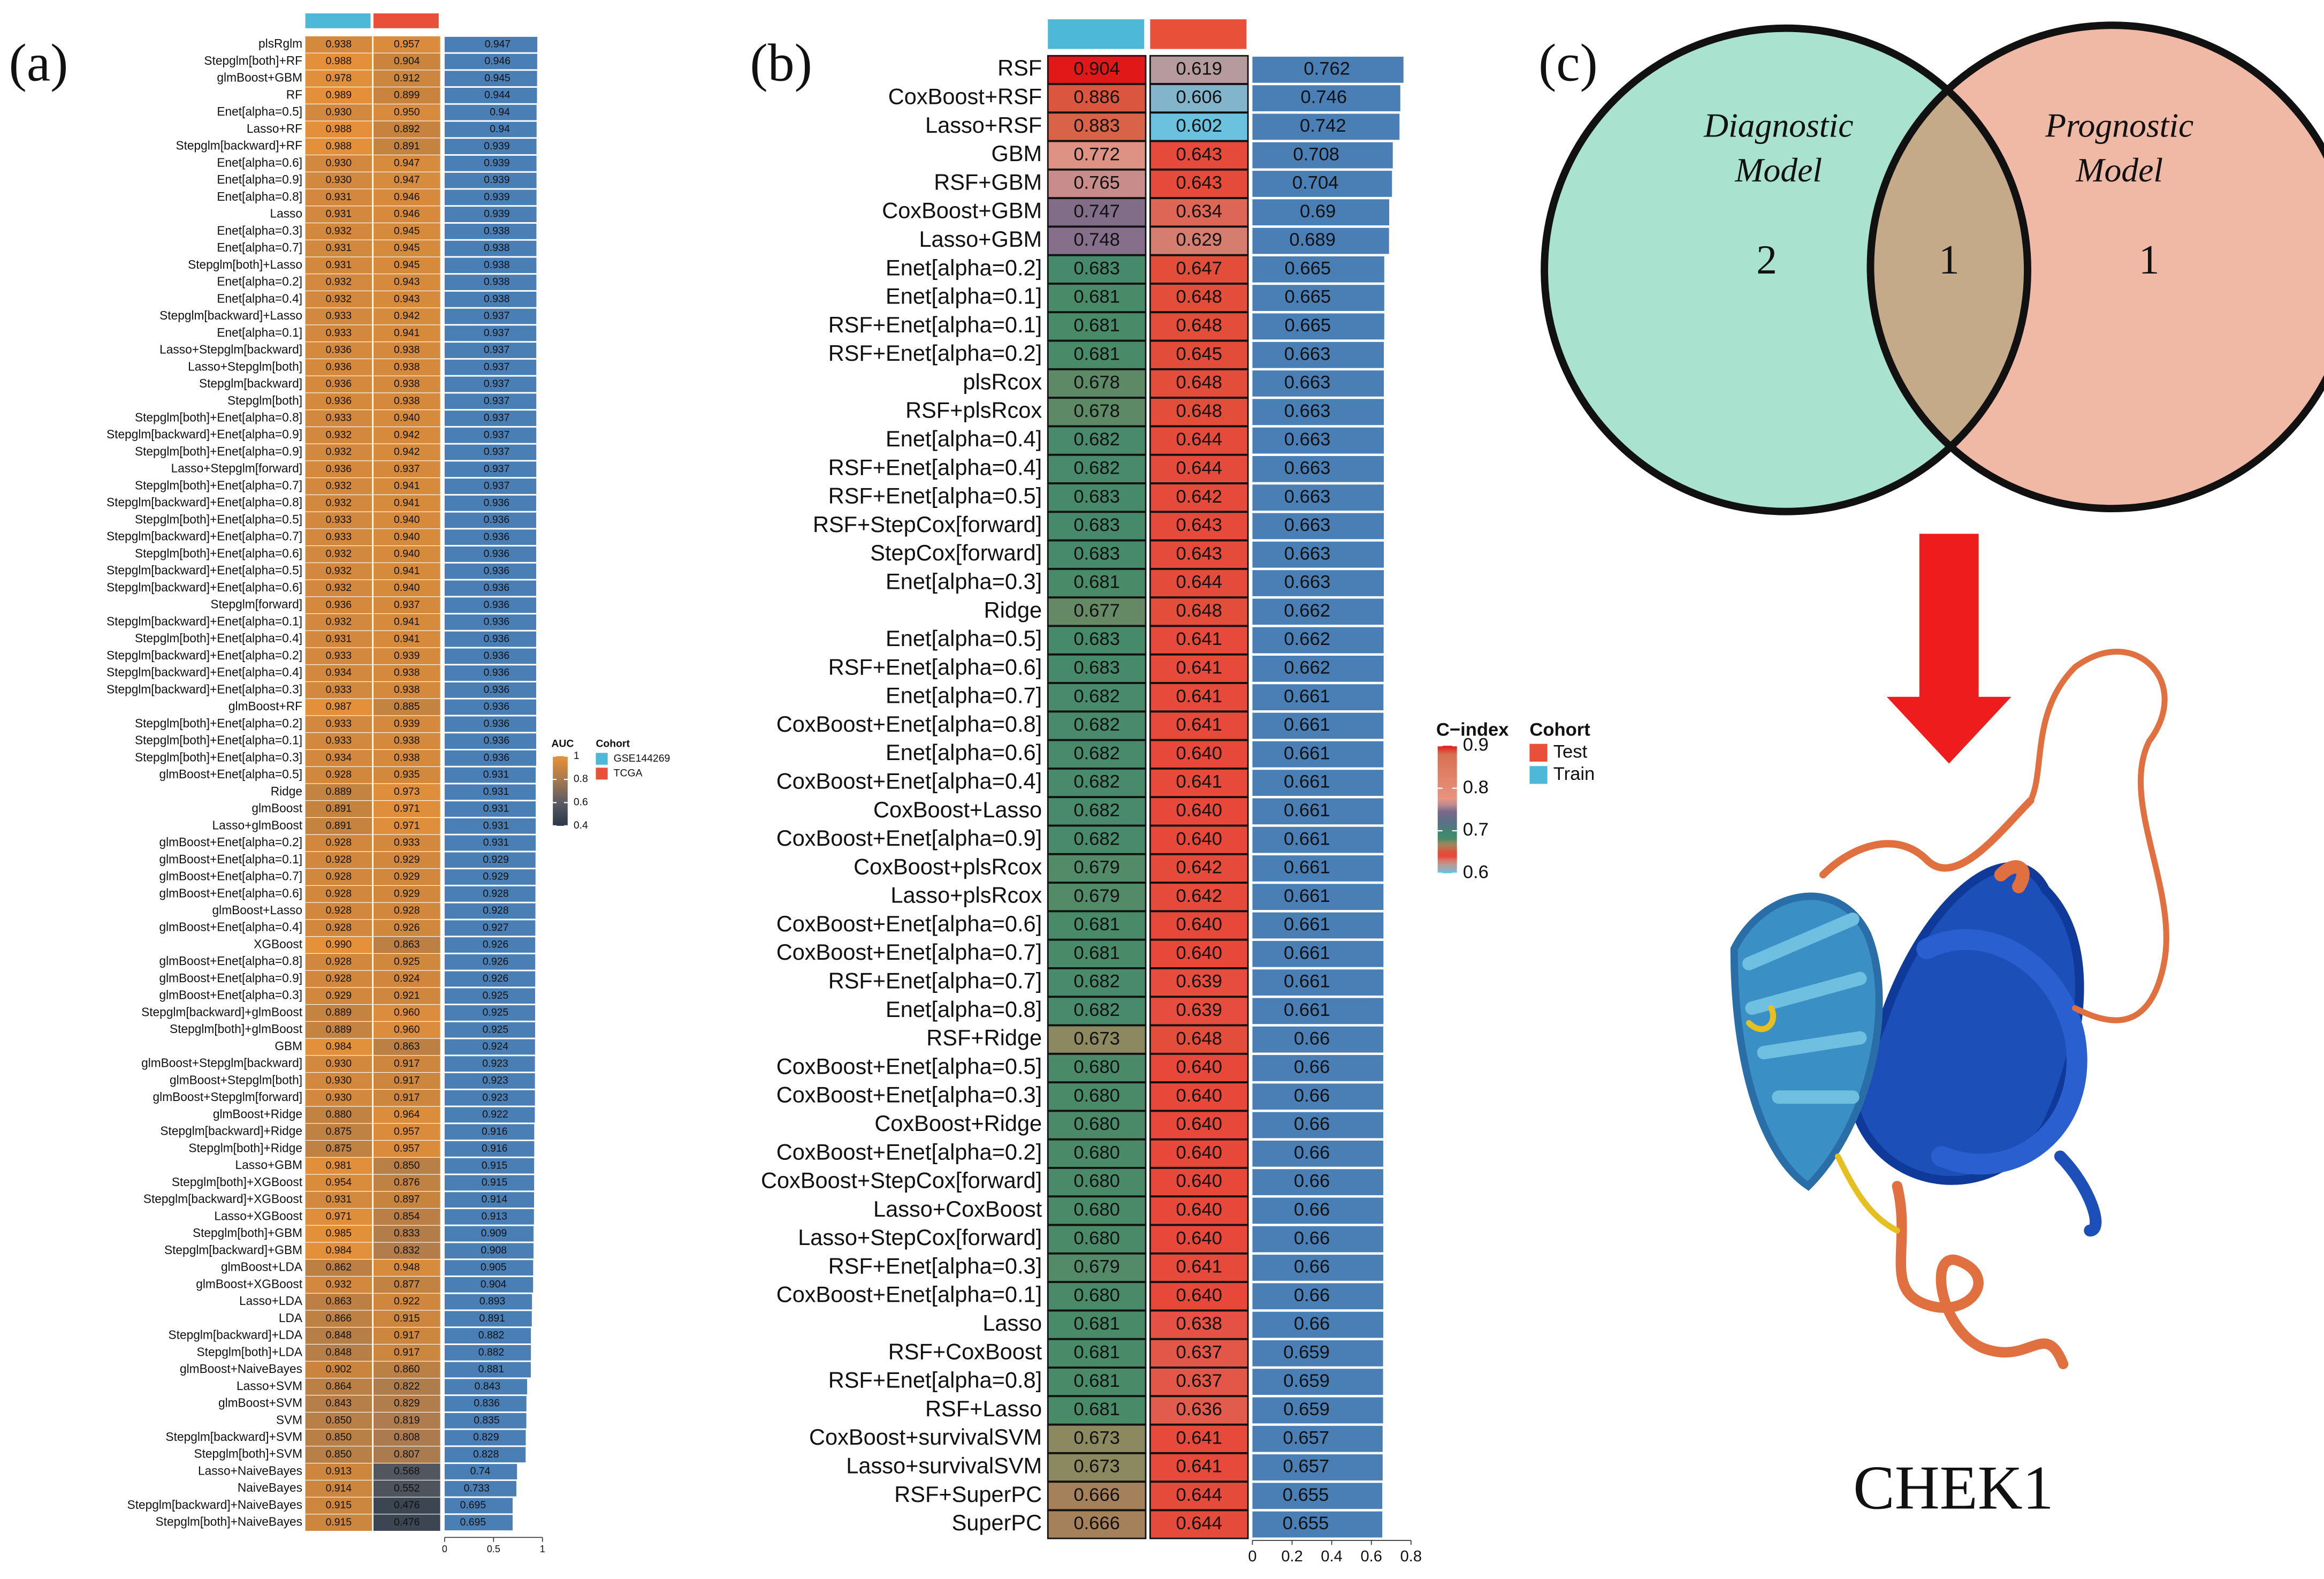 The height and width of the screenshot is (1579, 2324). What do you see at coordinates (1307, 553) in the screenshot?
I see `bar-label: 0.663` at bounding box center [1307, 553].